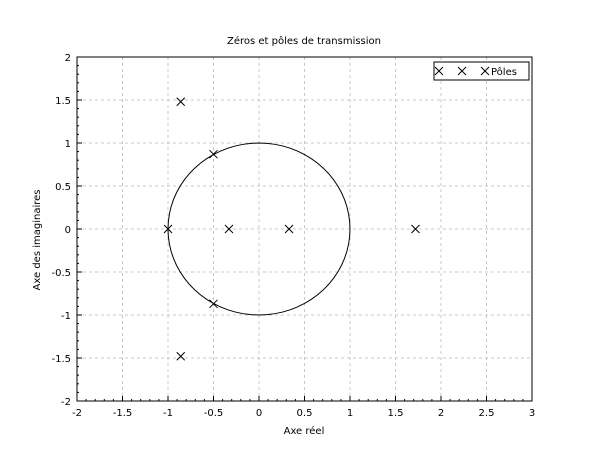  I want to click on x-tick-label: 2.5, so click(487, 413).